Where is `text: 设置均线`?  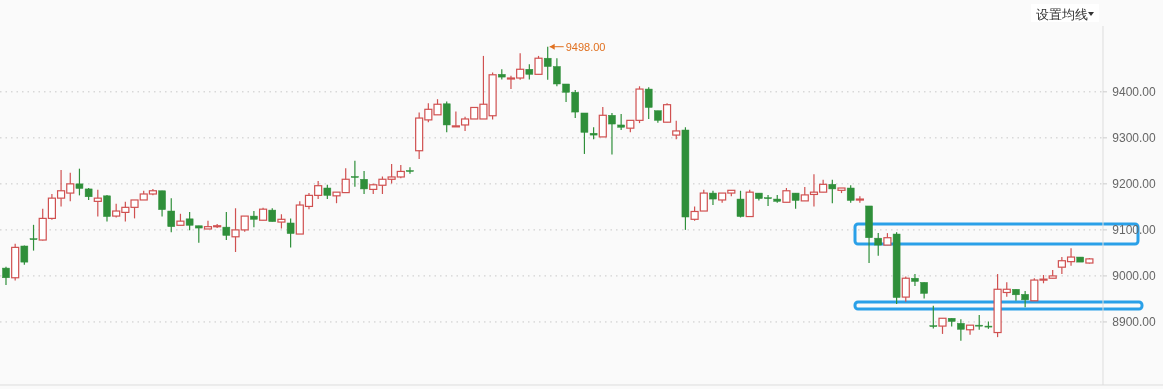 text: 设置均线 is located at coordinates (1062, 14).